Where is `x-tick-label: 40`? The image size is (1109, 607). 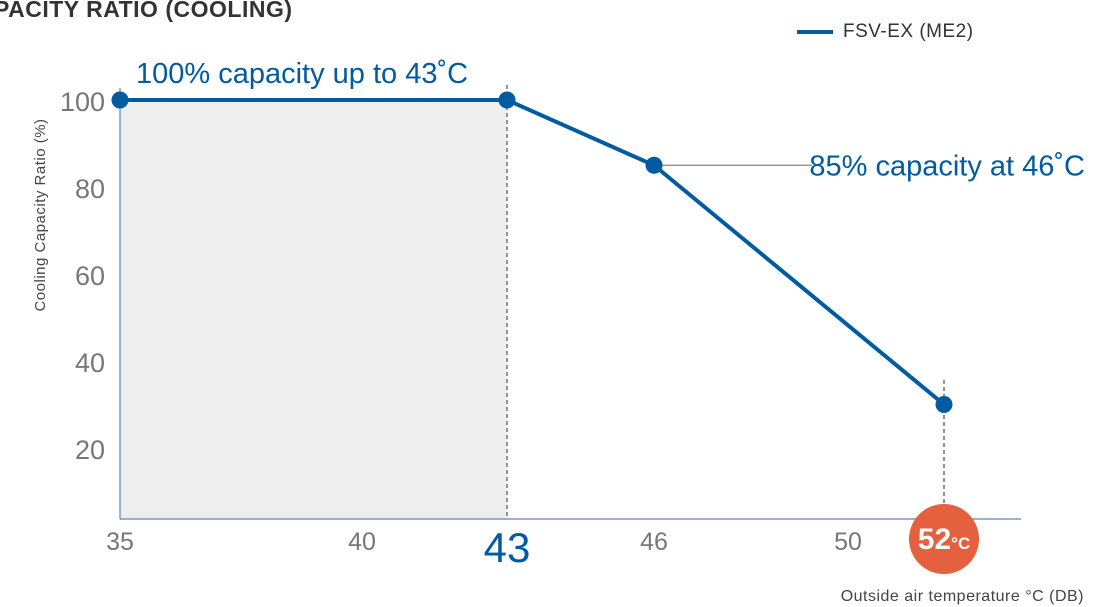 x-tick-label: 40 is located at coordinates (362, 542).